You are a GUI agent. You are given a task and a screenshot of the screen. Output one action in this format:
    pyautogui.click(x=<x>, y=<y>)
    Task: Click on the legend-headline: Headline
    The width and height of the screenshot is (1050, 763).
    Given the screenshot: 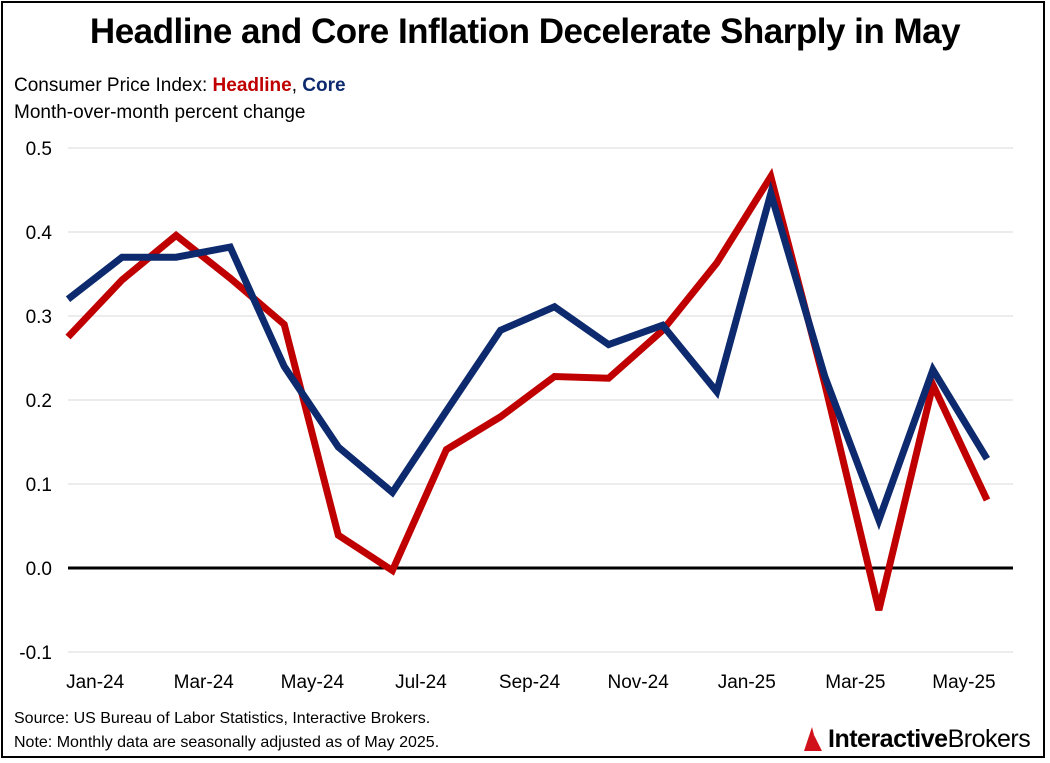 What is the action you would take?
    pyautogui.click(x=252, y=85)
    